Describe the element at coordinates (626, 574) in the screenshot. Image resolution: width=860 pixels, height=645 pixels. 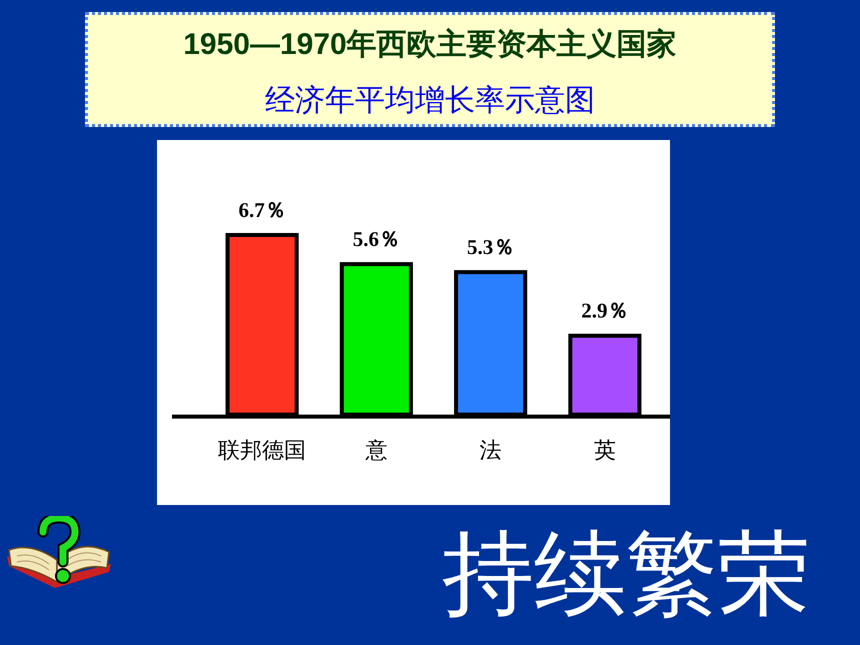
I see `text: 持续繁荣` at that location.